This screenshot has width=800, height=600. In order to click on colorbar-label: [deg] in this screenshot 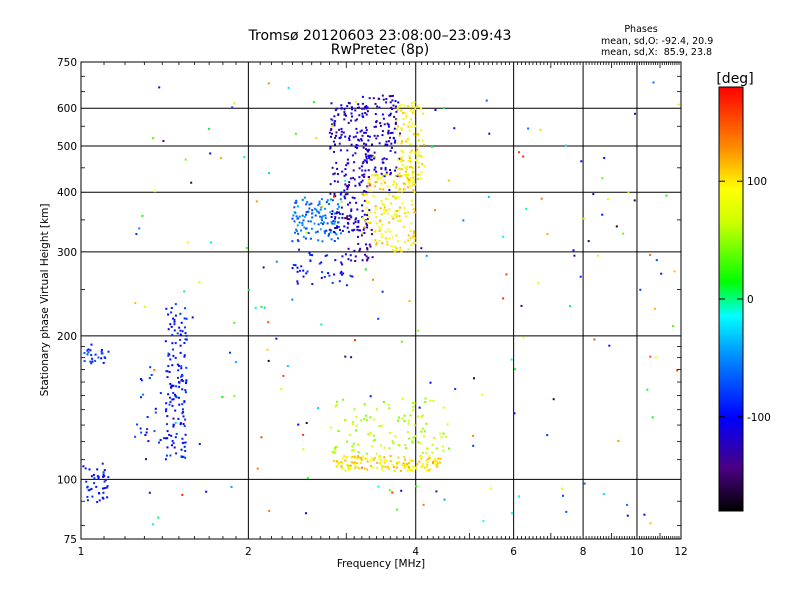, I will do `click(734, 79)`.